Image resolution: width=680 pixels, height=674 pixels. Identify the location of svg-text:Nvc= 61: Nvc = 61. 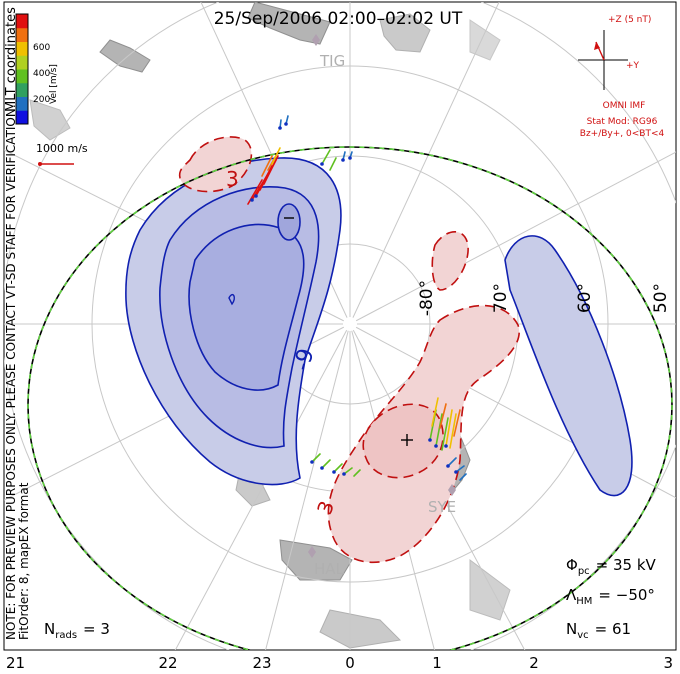
(598, 630).